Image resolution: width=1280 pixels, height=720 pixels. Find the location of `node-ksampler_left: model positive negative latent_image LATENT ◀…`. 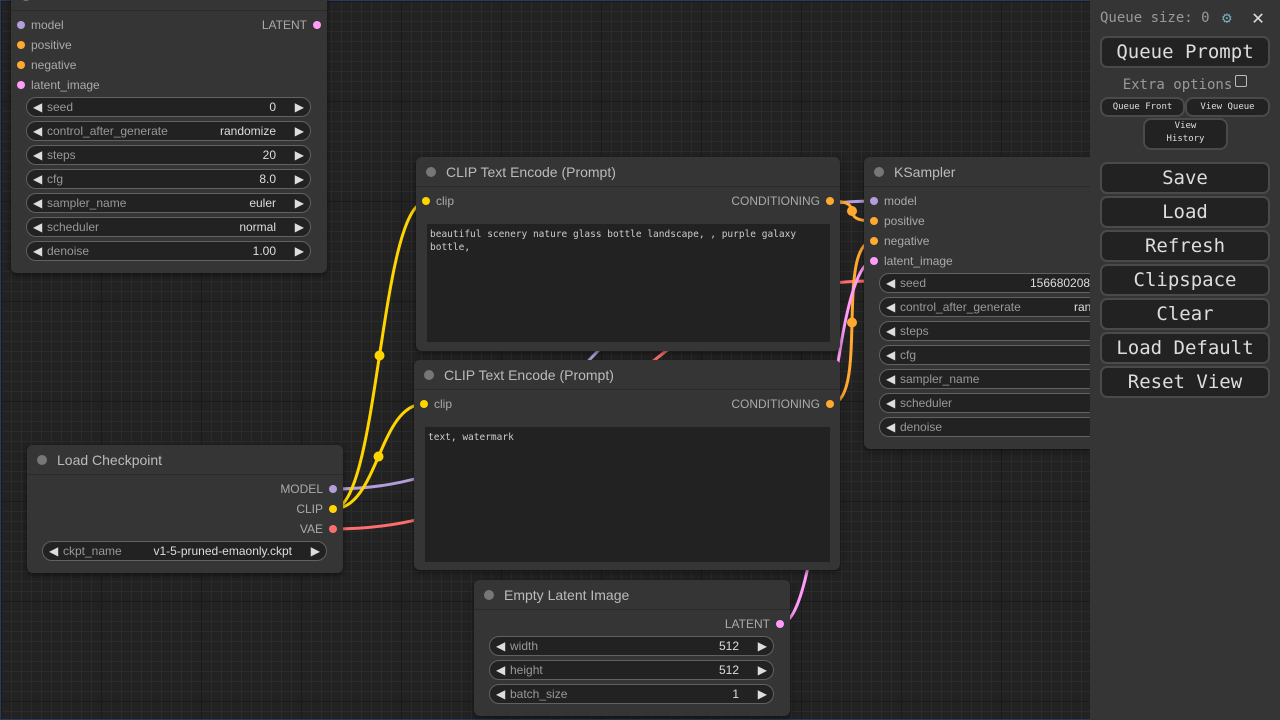

node-ksampler_left: model positive negative latent_image LATENT ◀… is located at coordinates (169, 136).